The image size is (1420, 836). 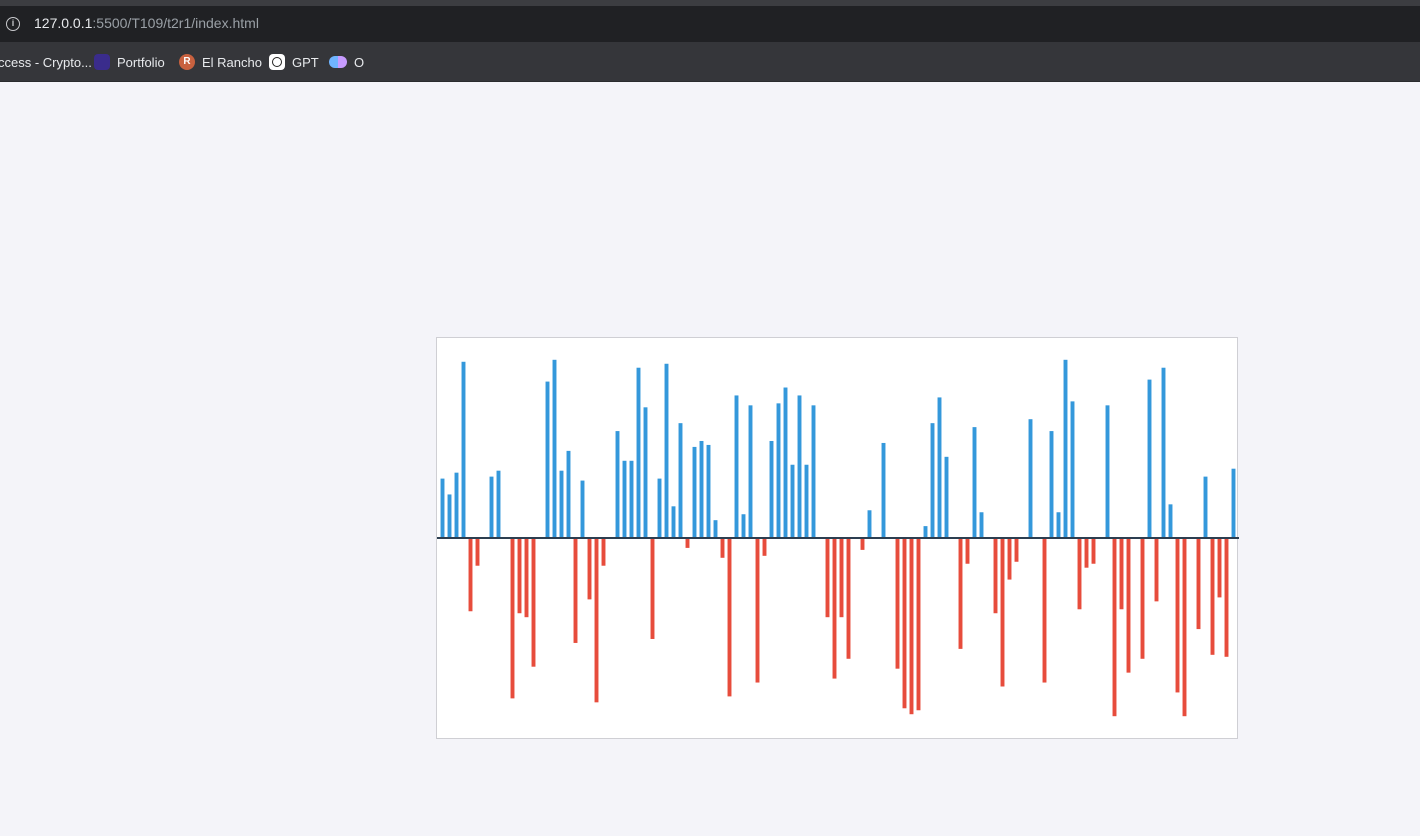 I want to click on site-info-icon: i, so click(x=13, y=24).